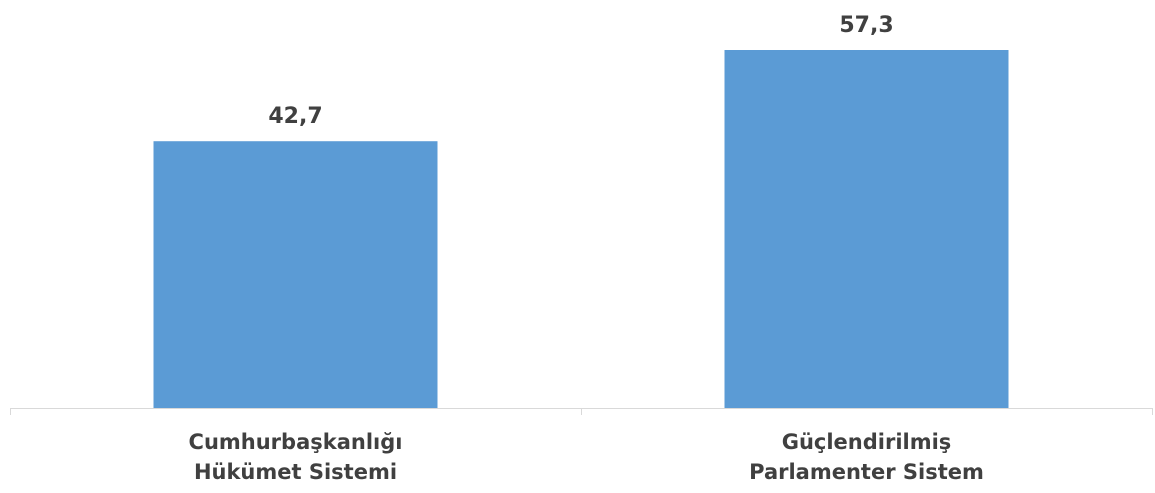  I want to click on category-label-line: Parlamenter Sistem, so click(866, 472).